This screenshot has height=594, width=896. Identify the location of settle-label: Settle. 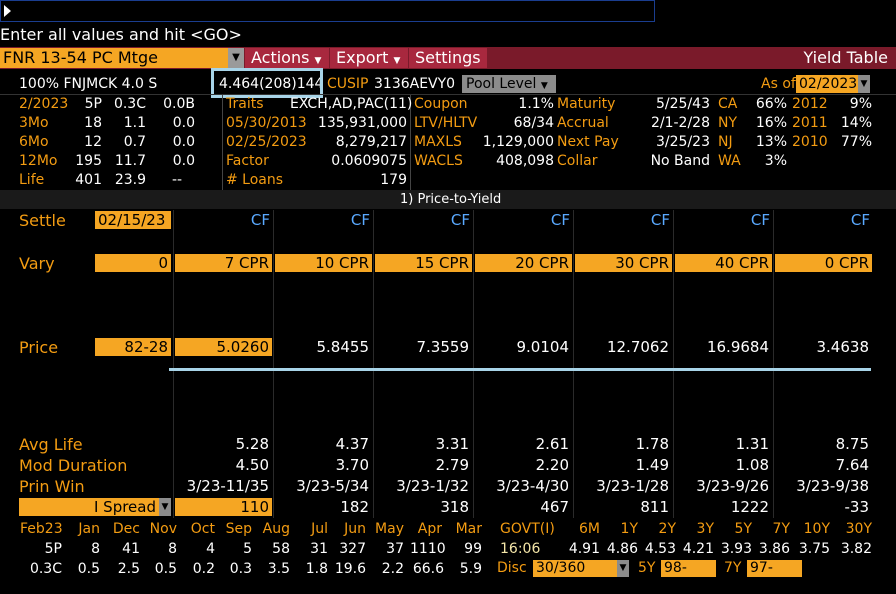
(42, 220).